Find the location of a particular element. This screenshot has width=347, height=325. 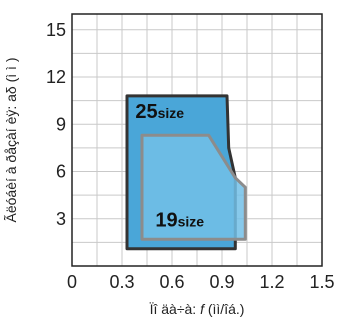

region-label-number: 19 is located at coordinates (166, 221).